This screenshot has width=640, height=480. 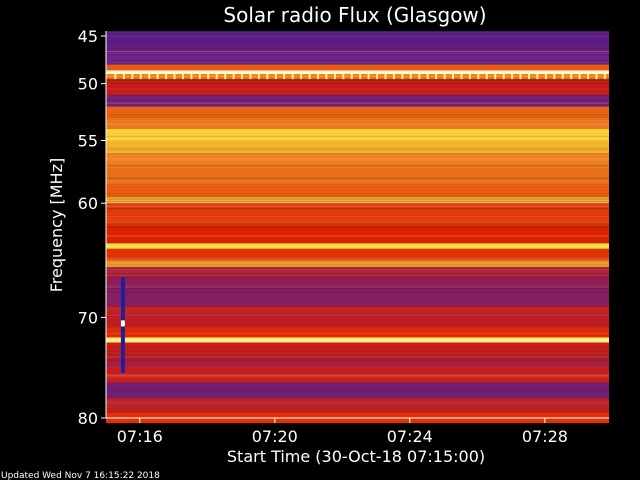 What do you see at coordinates (56, 225) in the screenshot?
I see `y-axis-label: Frequency [MHz]` at bounding box center [56, 225].